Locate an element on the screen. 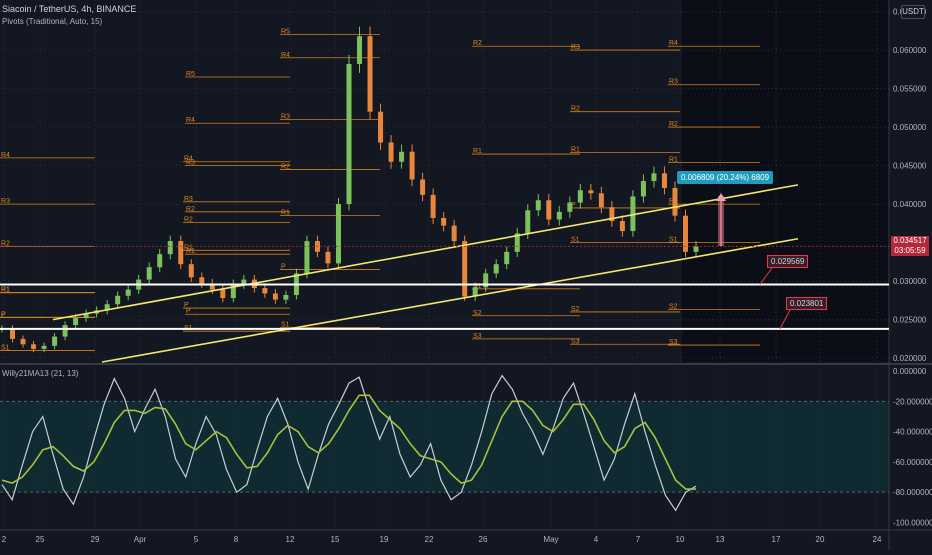 The width and height of the screenshot is (932, 555). callout-lower: 0.023801 is located at coordinates (807, 303).